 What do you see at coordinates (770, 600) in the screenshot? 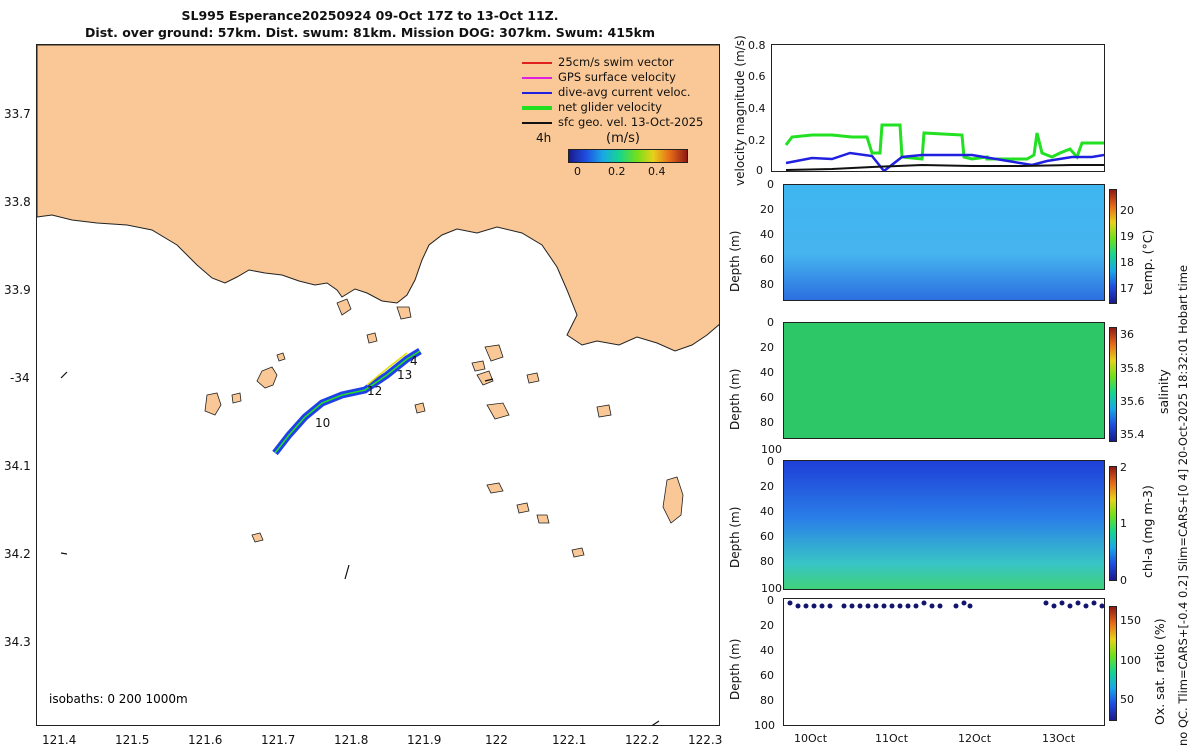
I see `ox-depth-tick-0: 0` at bounding box center [770, 600].